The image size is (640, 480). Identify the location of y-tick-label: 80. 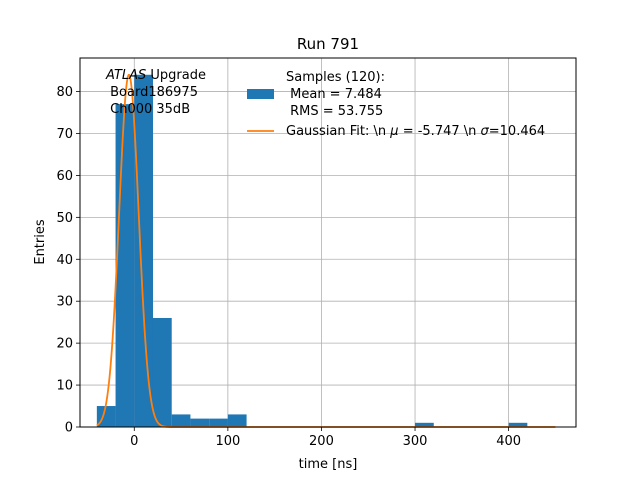
(64, 92).